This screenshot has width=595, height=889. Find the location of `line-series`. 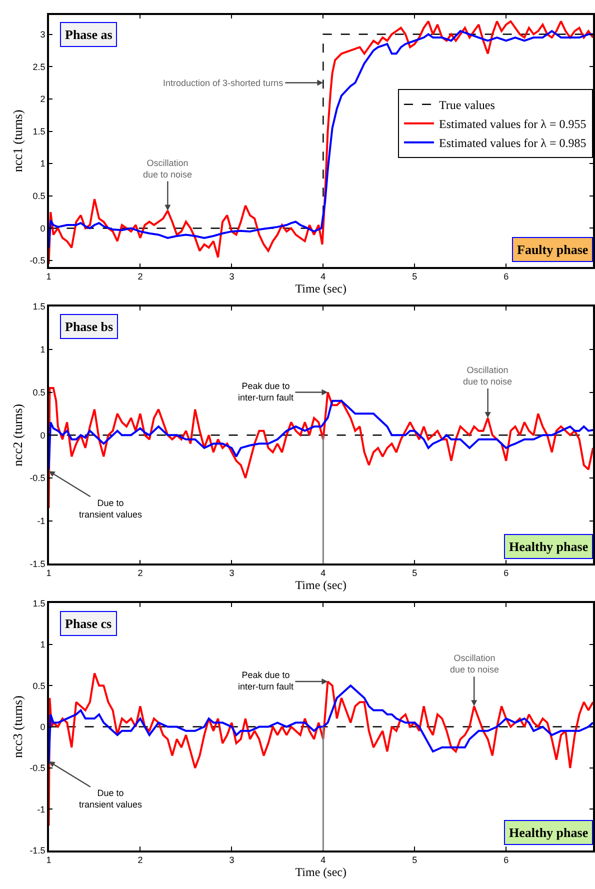

line-series is located at coordinates (321, 435).